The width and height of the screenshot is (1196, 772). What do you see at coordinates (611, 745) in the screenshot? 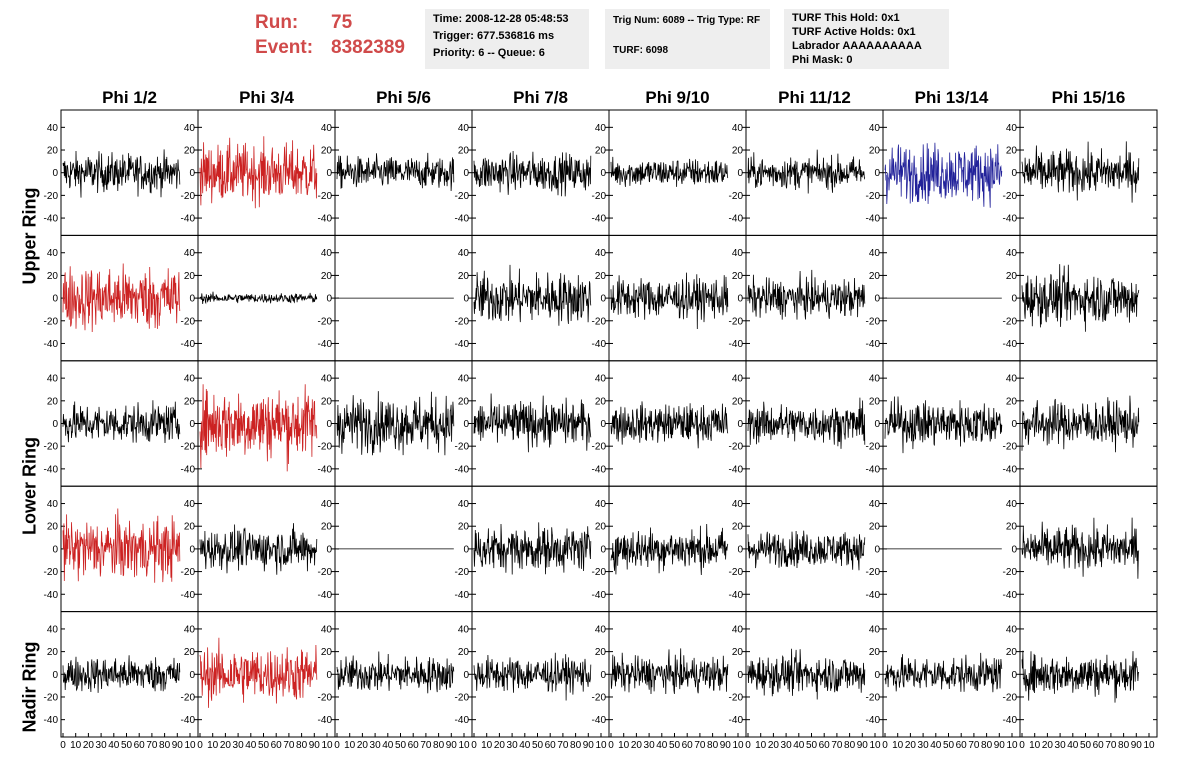
I see `x-tick-label: 0` at bounding box center [611, 745].